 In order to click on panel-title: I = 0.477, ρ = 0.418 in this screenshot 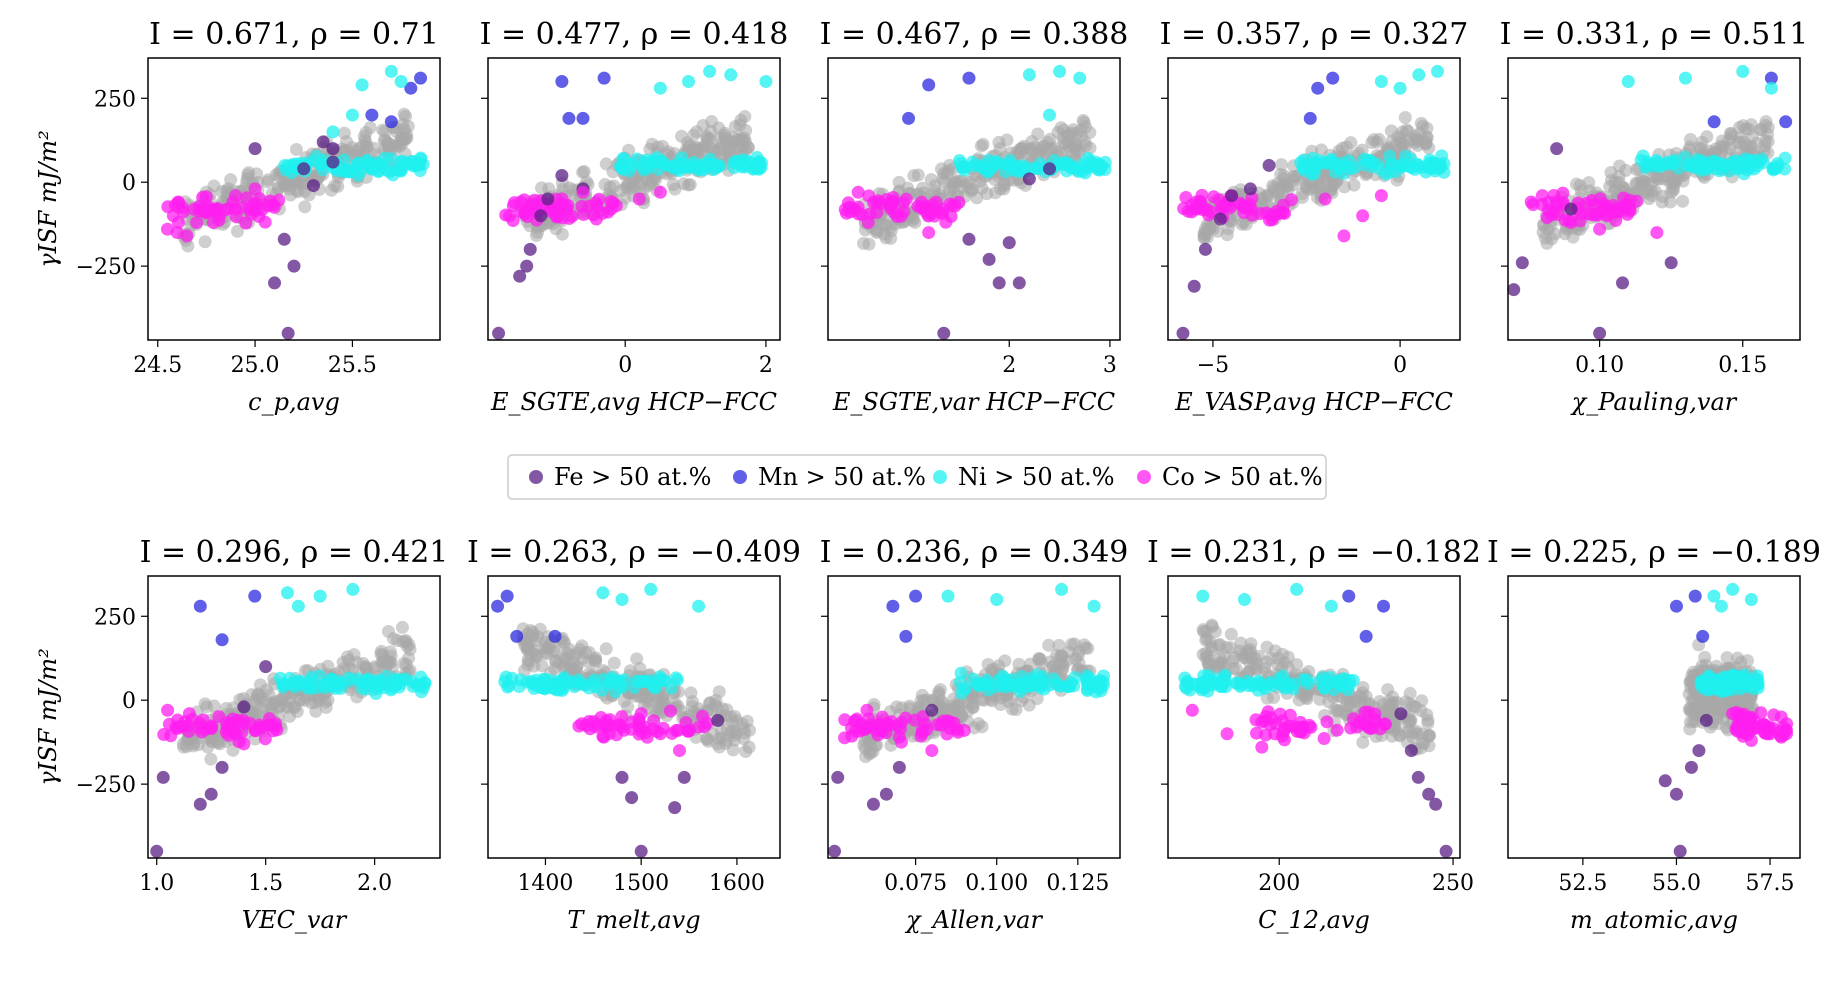, I will do `click(634, 34)`.